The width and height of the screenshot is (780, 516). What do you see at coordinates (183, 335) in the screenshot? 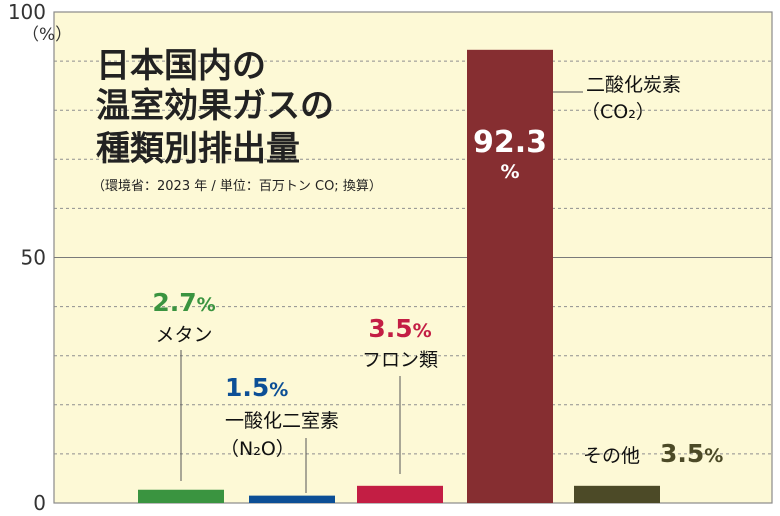
I see `category-label: メタン` at bounding box center [183, 335].